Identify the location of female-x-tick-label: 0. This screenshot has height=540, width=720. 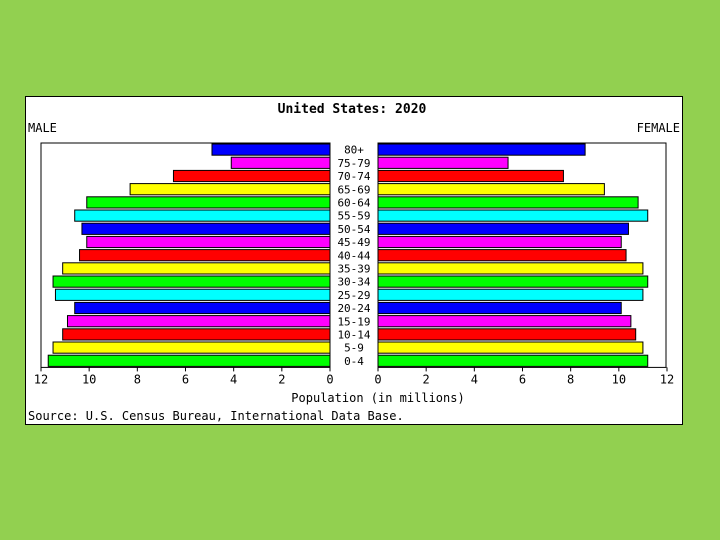
(377, 379).